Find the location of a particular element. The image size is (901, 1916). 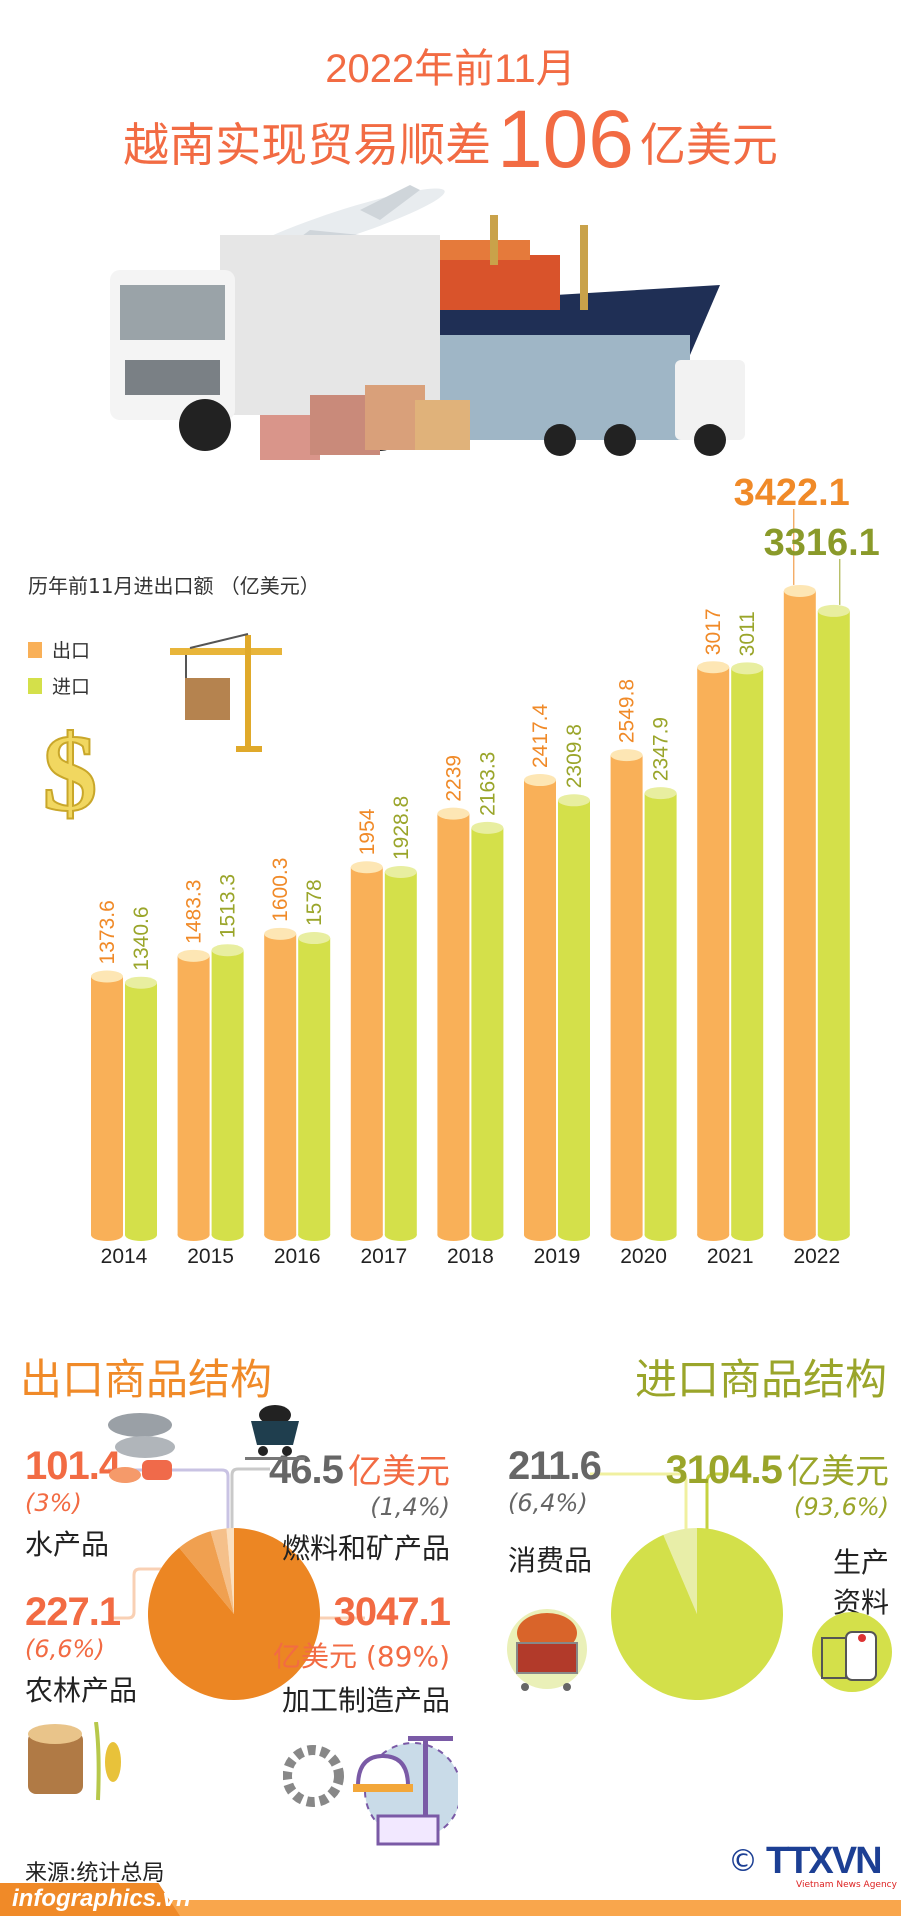

import-production-label: 3104.5 亿美元 (93,6%) 生产 资料 is located at coordinates (777, 1532).